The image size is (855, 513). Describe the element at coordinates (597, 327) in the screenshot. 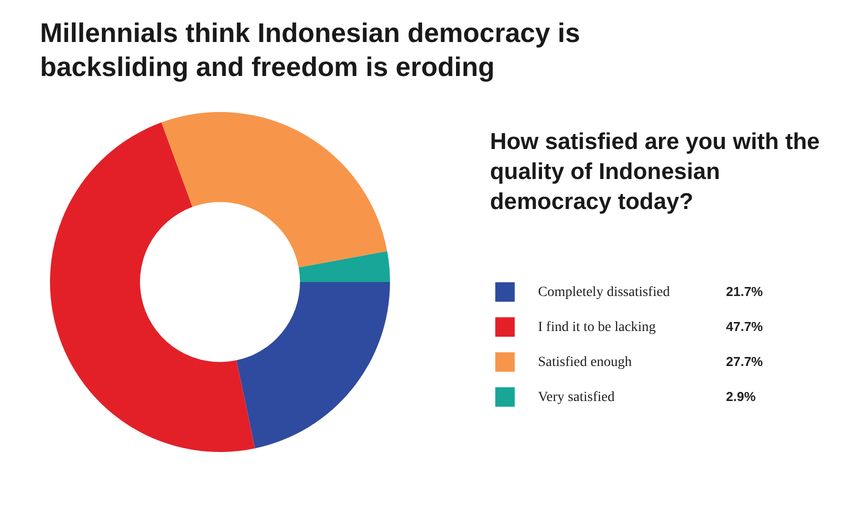

I see `legend-label: I find it to be lacking` at that location.